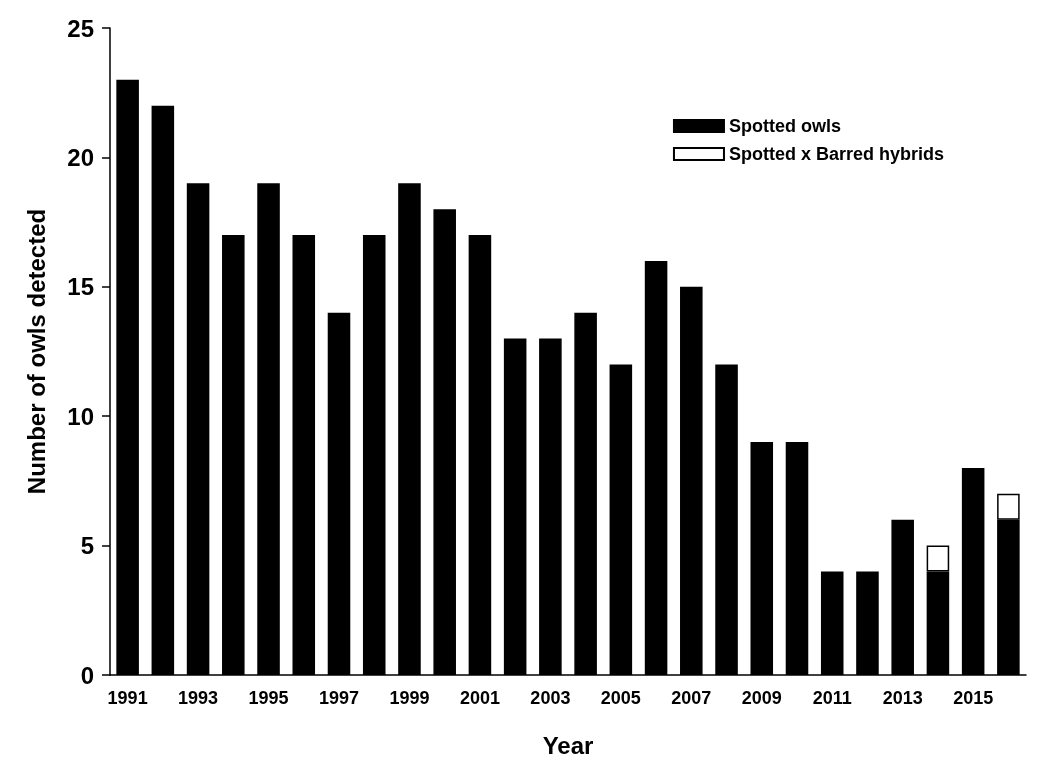 The width and height of the screenshot is (1044, 775). I want to click on legend-label: Spotted x Barred hybrids, so click(836, 154).